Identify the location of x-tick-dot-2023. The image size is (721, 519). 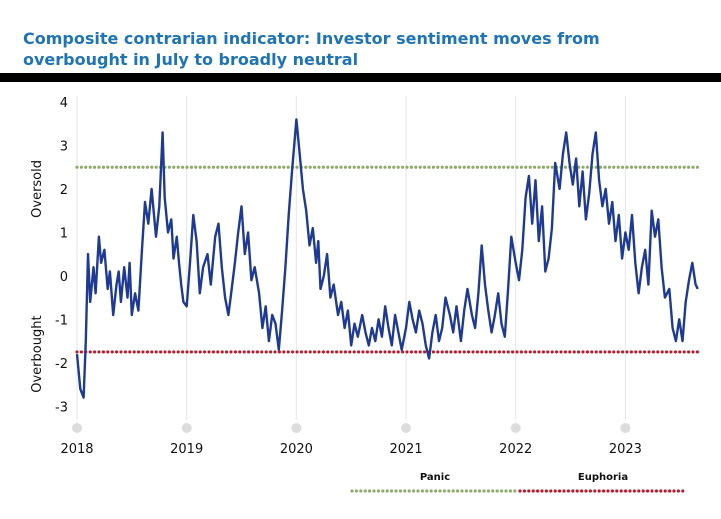
(625, 428).